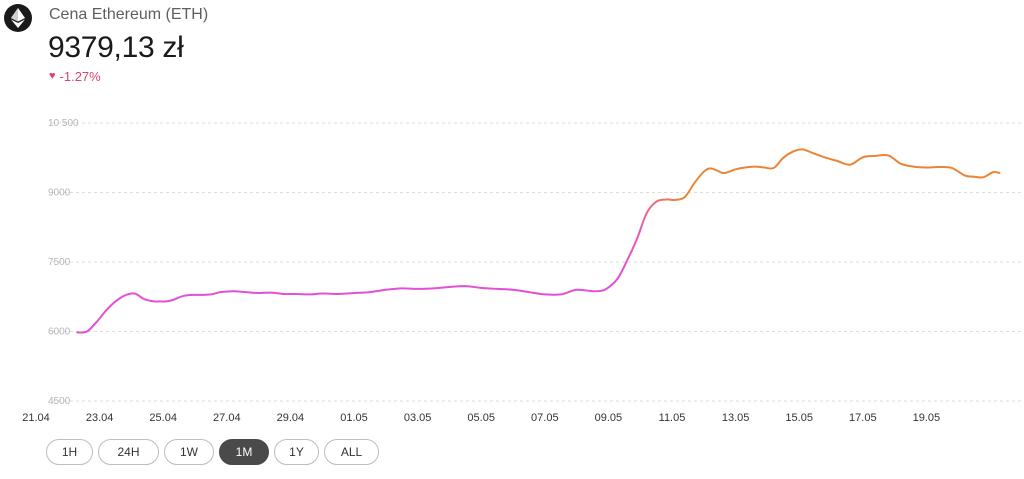  What do you see at coordinates (128, 452) in the screenshot?
I see `range-button-24h: 24H` at bounding box center [128, 452].